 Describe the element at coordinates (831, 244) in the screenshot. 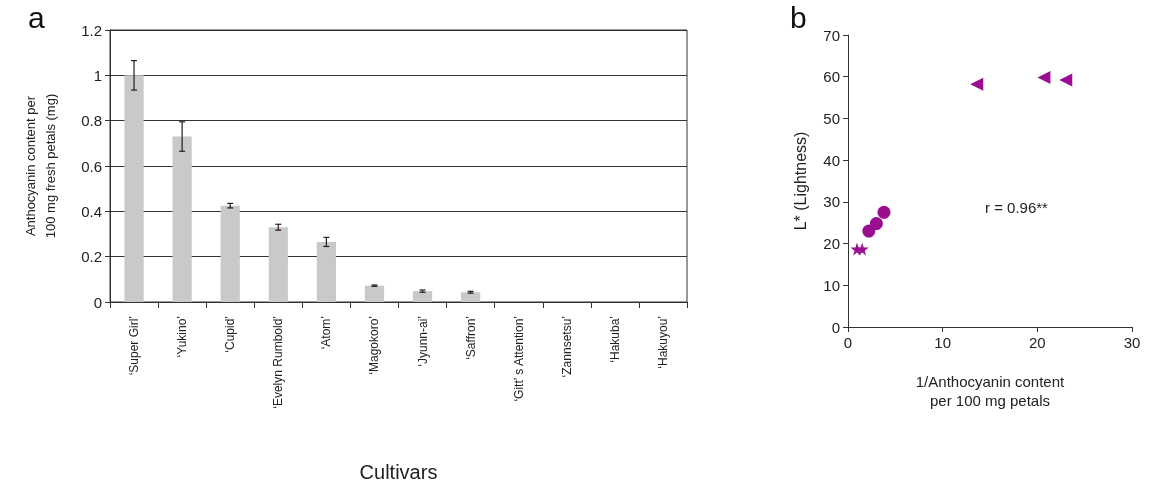

I see `y-tick-label: 20` at that location.